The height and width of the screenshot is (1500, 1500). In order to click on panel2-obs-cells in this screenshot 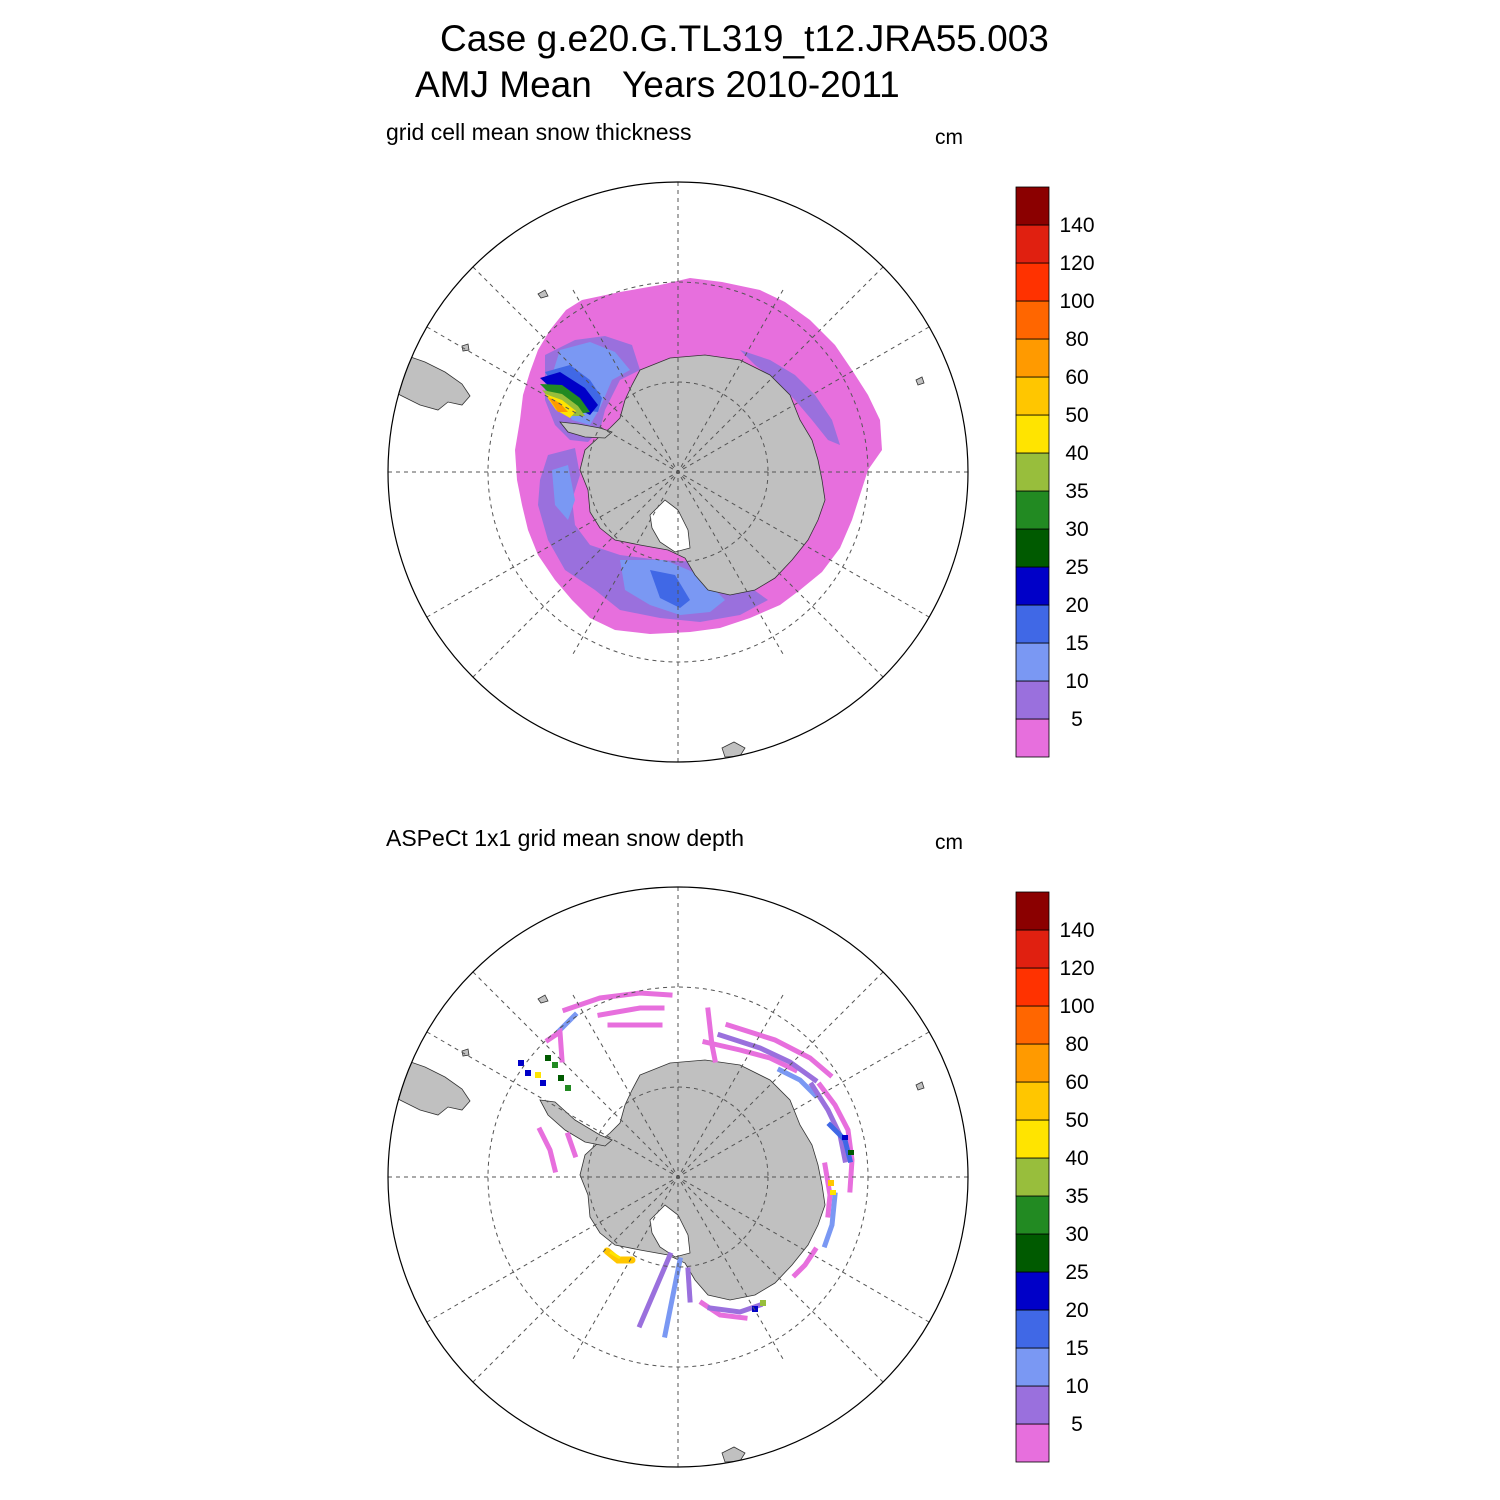, I will do `click(686, 1183)`.